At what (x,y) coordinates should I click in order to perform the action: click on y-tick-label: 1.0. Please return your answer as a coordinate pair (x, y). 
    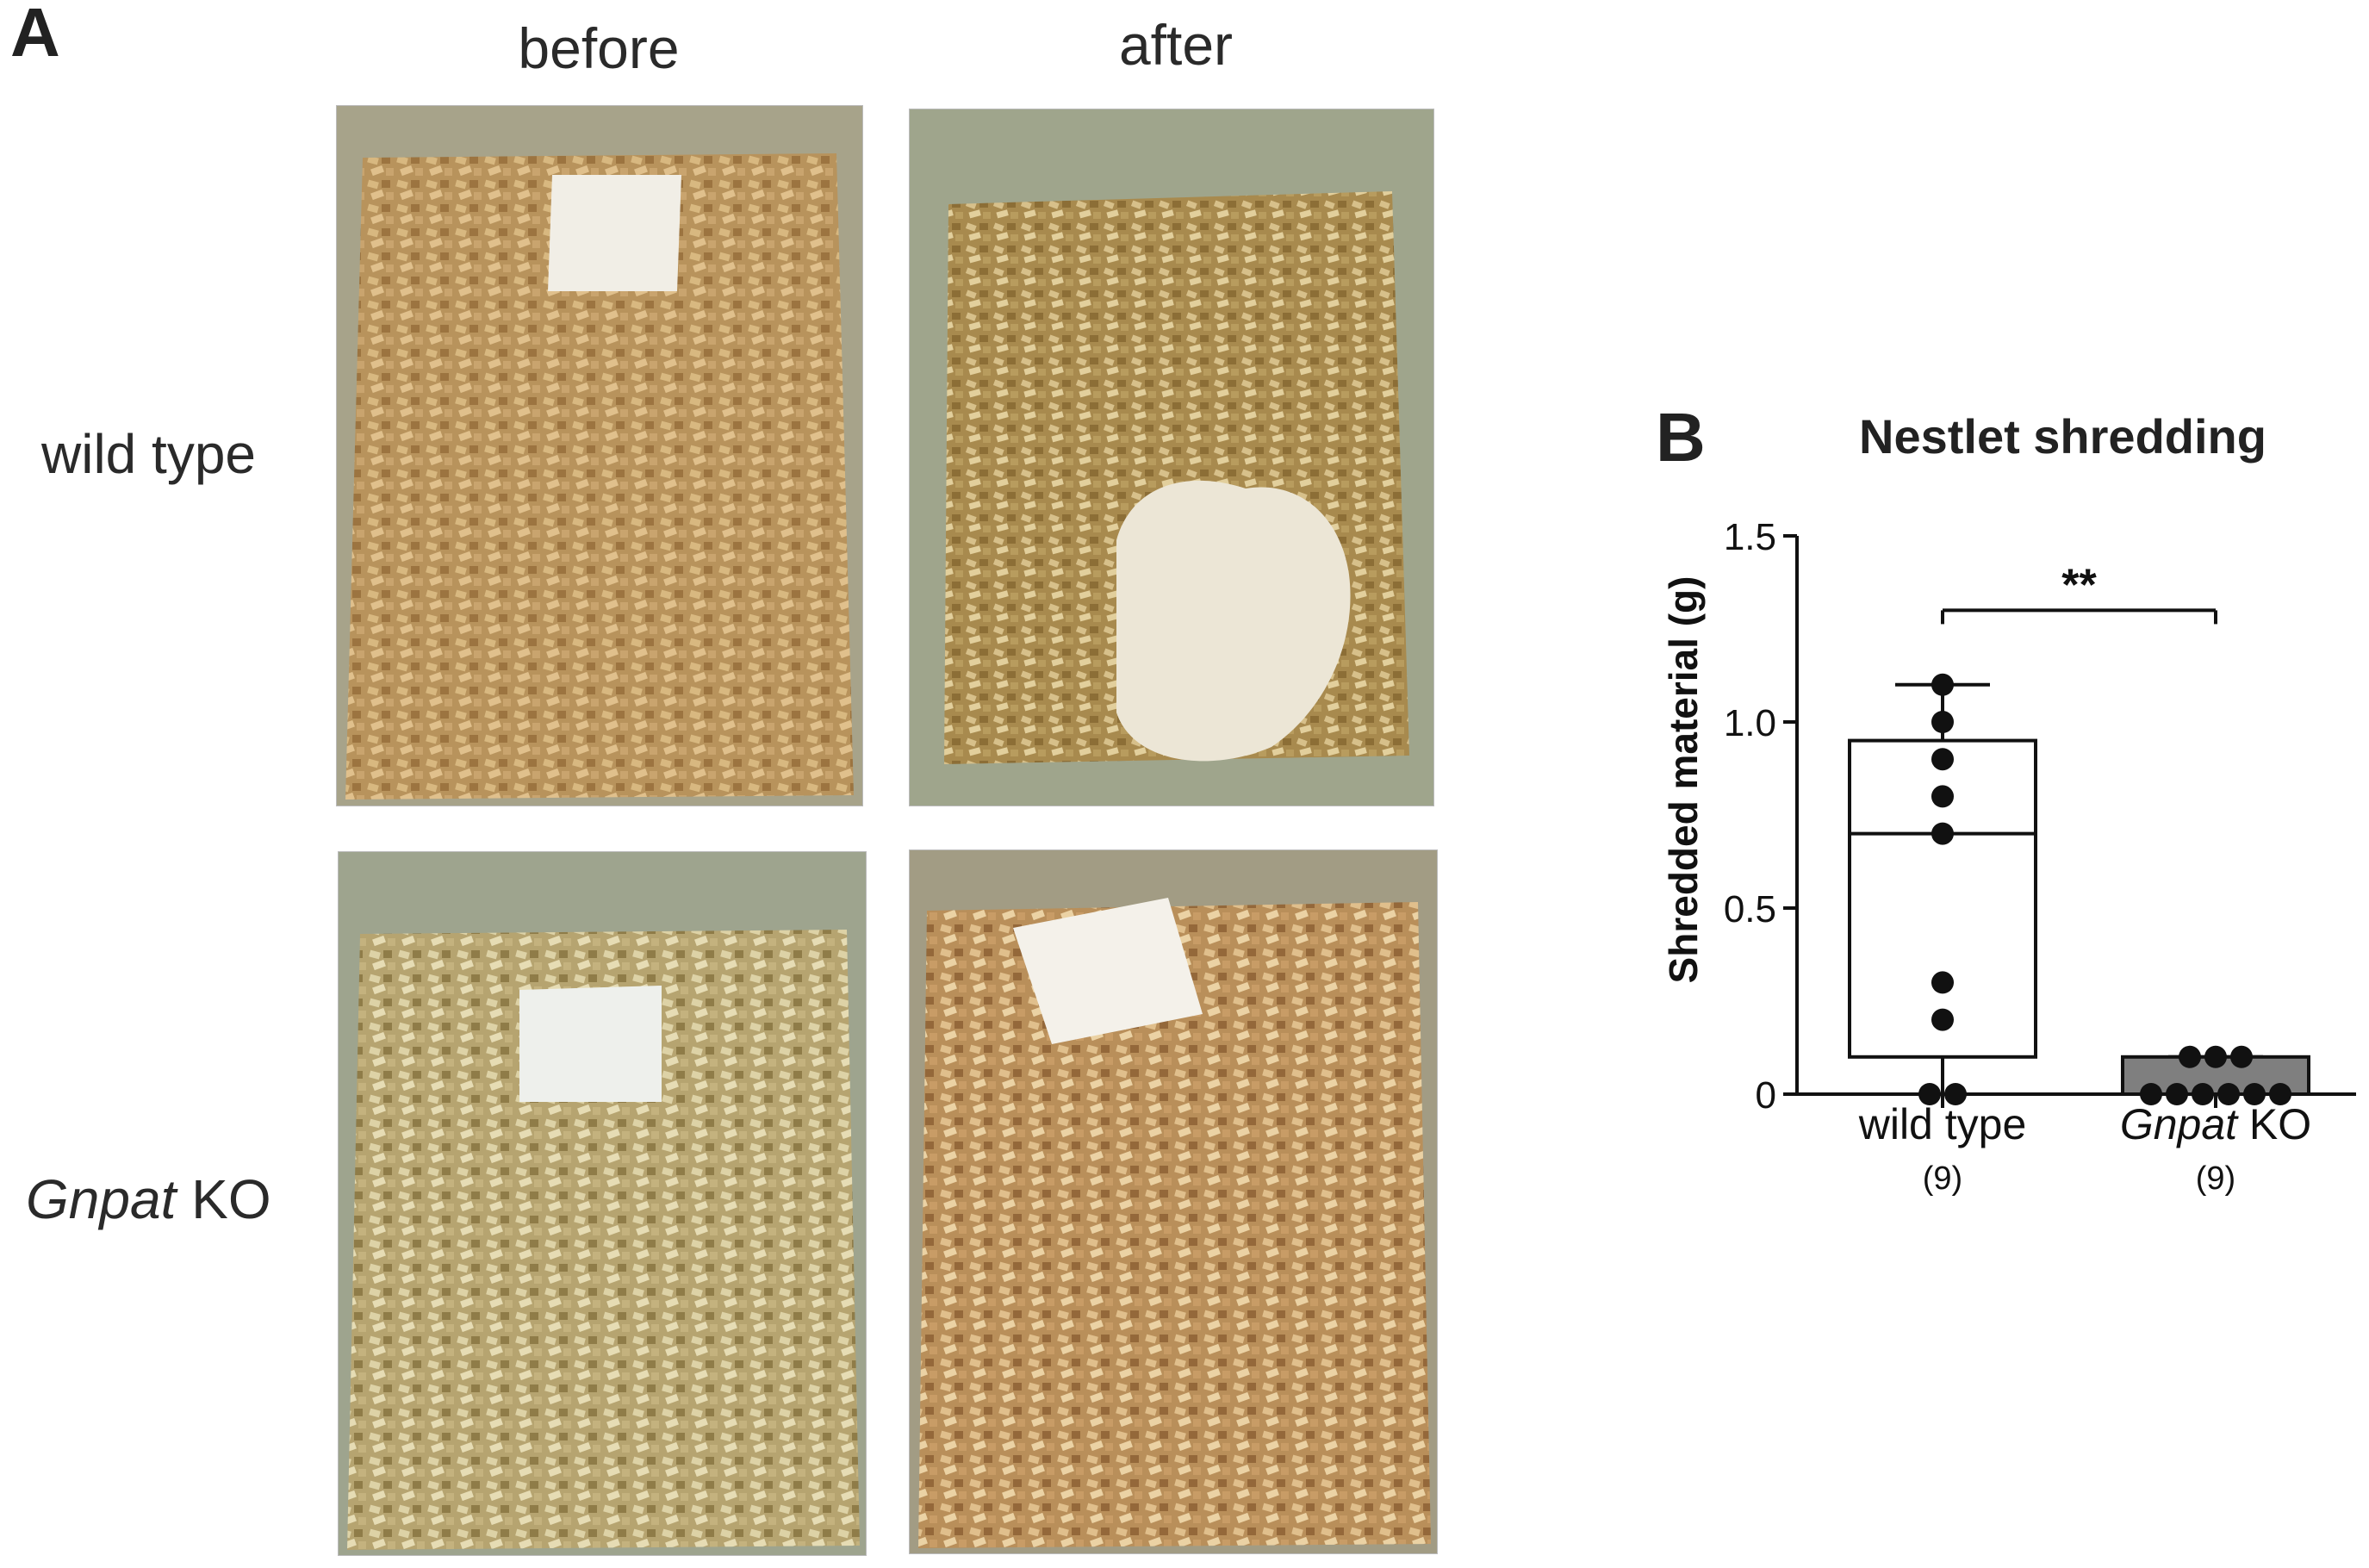
    Looking at the image, I should click on (1750, 723).